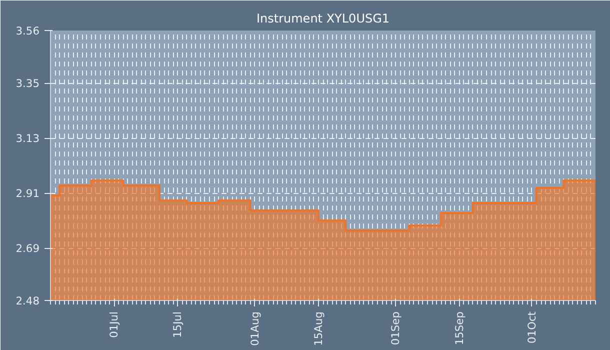 The width and height of the screenshot is (610, 350). What do you see at coordinates (28, 83) in the screenshot?
I see `y-tick-label: 3.35` at bounding box center [28, 83].